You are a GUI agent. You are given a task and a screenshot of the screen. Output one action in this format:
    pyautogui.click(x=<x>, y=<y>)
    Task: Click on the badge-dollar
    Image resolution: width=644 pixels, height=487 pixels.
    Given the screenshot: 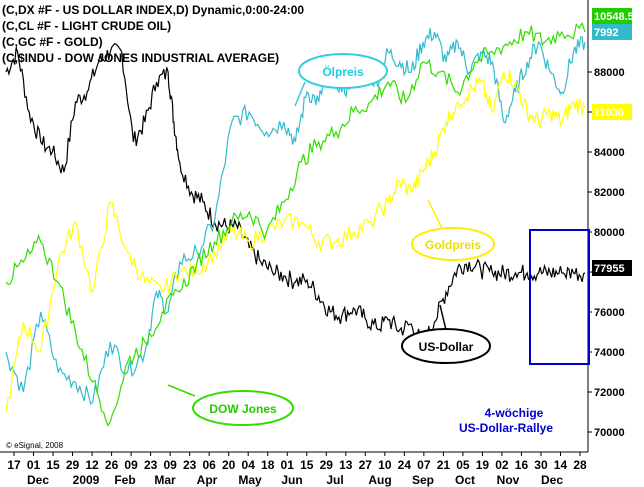 What is the action you would take?
    pyautogui.click(x=612, y=268)
    